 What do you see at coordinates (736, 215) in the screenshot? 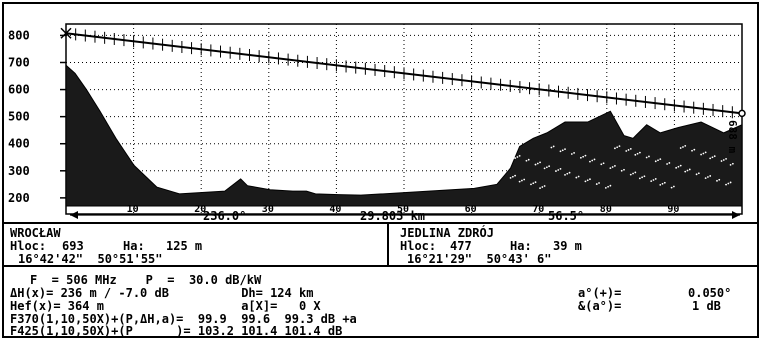
I see `distance-scale-right-arrow` at bounding box center [736, 215].